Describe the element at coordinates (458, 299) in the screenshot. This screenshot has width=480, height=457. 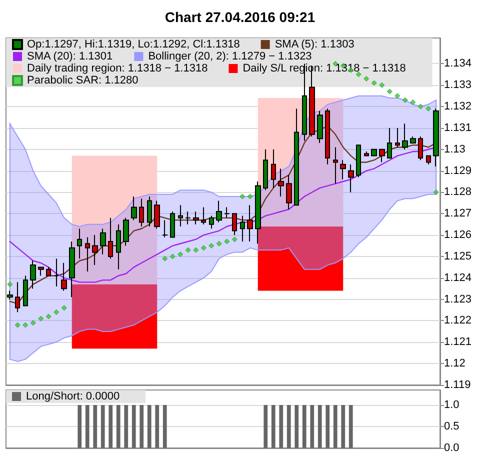
I see `y-tick-label: 1.123` at that location.